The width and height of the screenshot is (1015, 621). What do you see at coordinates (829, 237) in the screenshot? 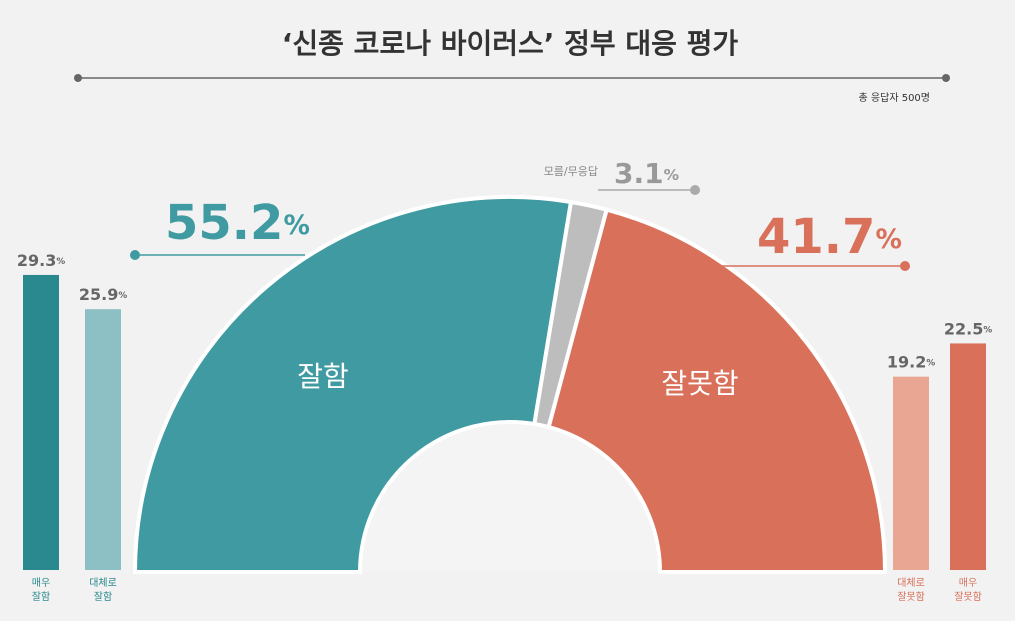
I see `value-label: 41.7%` at bounding box center [829, 237].